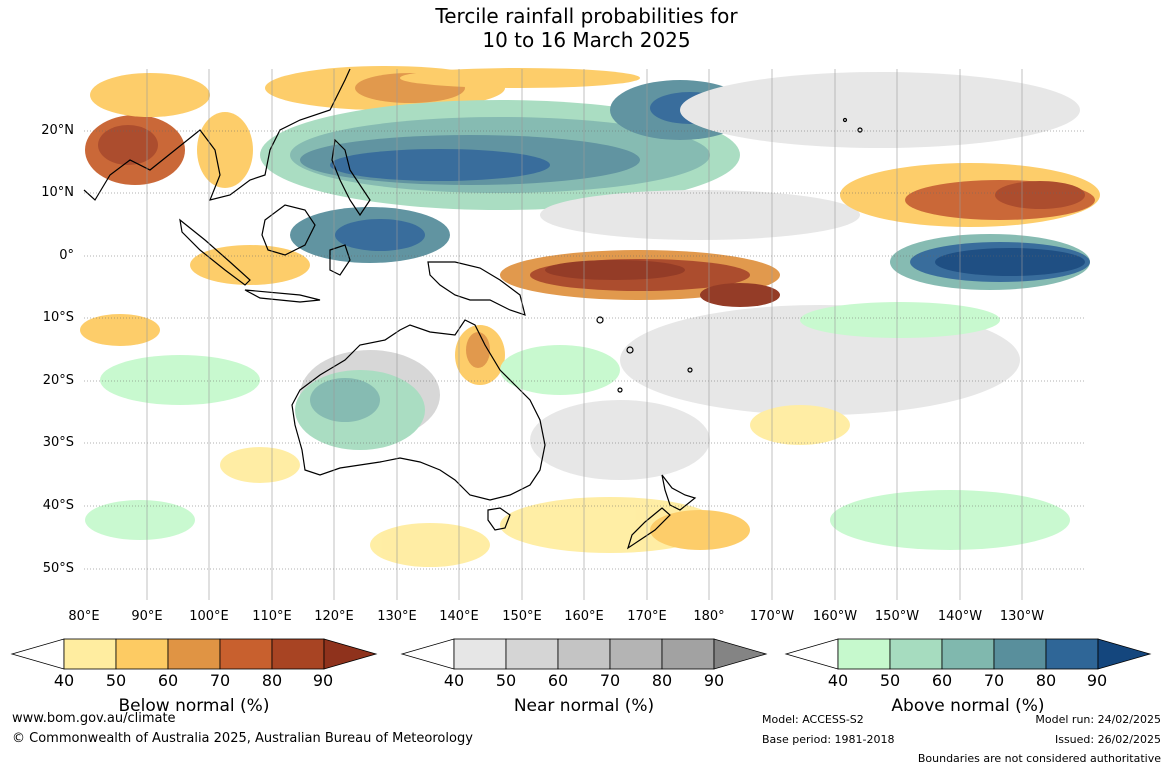  What do you see at coordinates (58, 442) in the screenshot?
I see `lat-label-30s: 30°S` at bounding box center [58, 442].